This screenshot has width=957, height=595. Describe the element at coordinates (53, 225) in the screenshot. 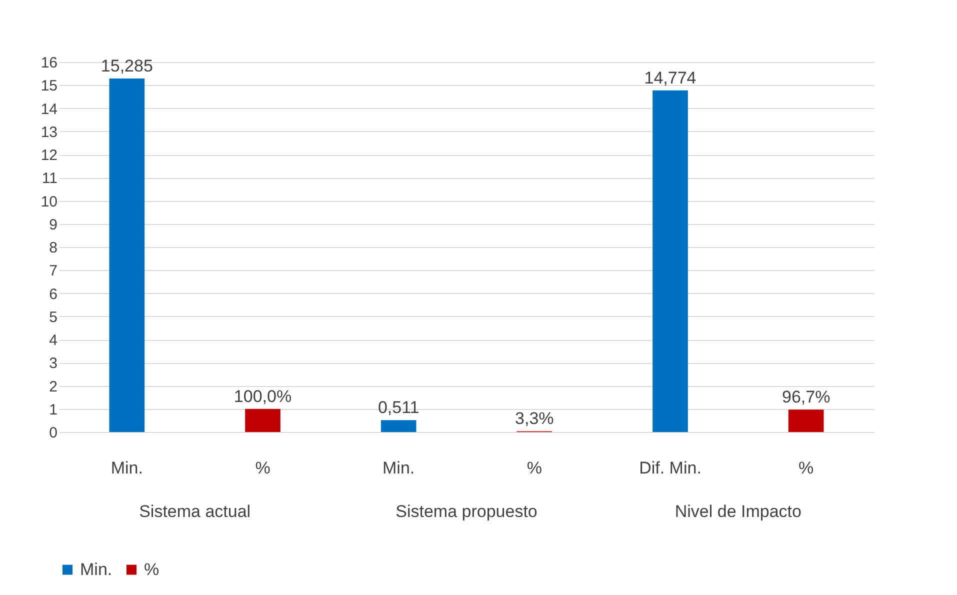

I see `y-tick-label: 9` at that location.